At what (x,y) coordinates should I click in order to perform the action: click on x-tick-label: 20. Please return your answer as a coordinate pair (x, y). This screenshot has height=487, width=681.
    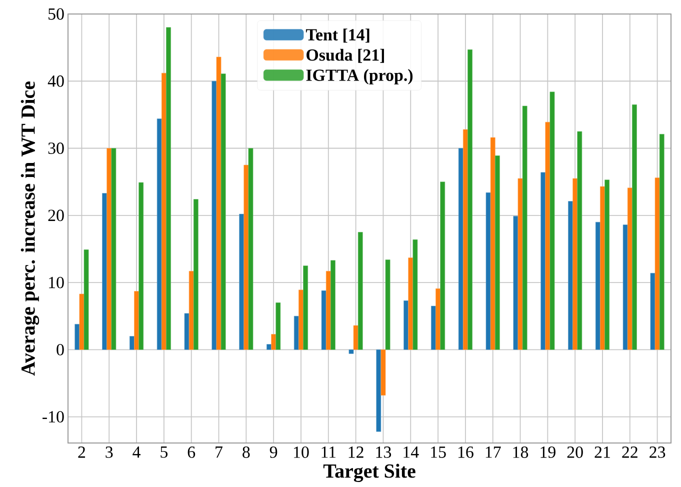
    Looking at the image, I should click on (575, 452).